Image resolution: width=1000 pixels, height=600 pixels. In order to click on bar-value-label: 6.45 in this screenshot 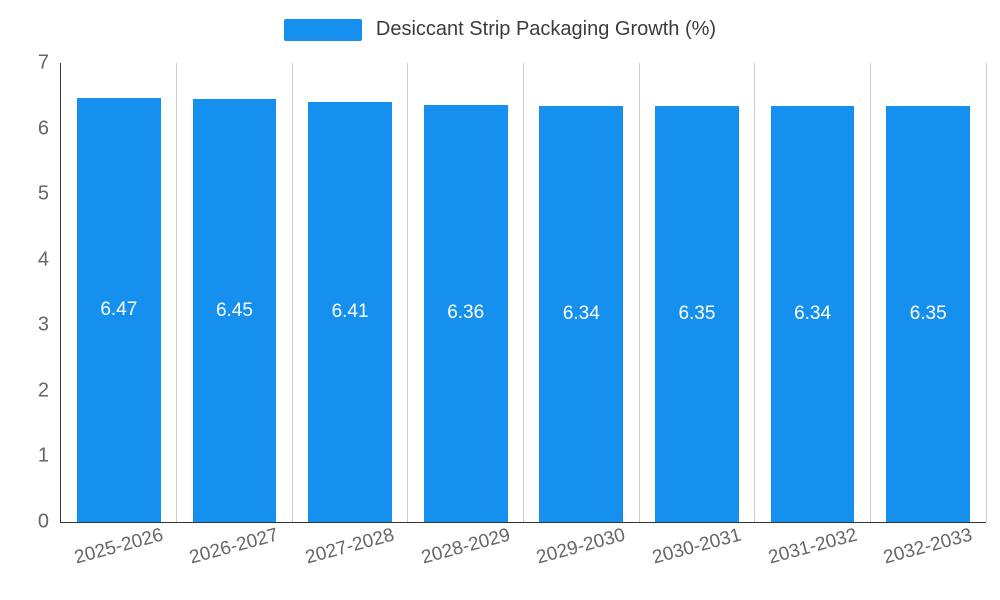, I will do `click(234, 310)`.